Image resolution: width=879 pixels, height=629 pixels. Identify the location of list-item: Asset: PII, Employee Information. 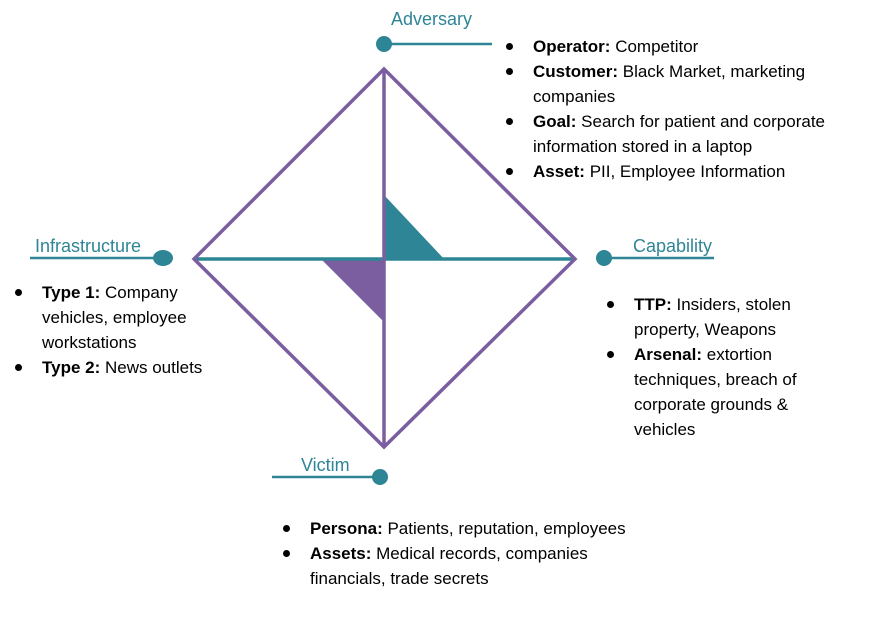
(688, 171).